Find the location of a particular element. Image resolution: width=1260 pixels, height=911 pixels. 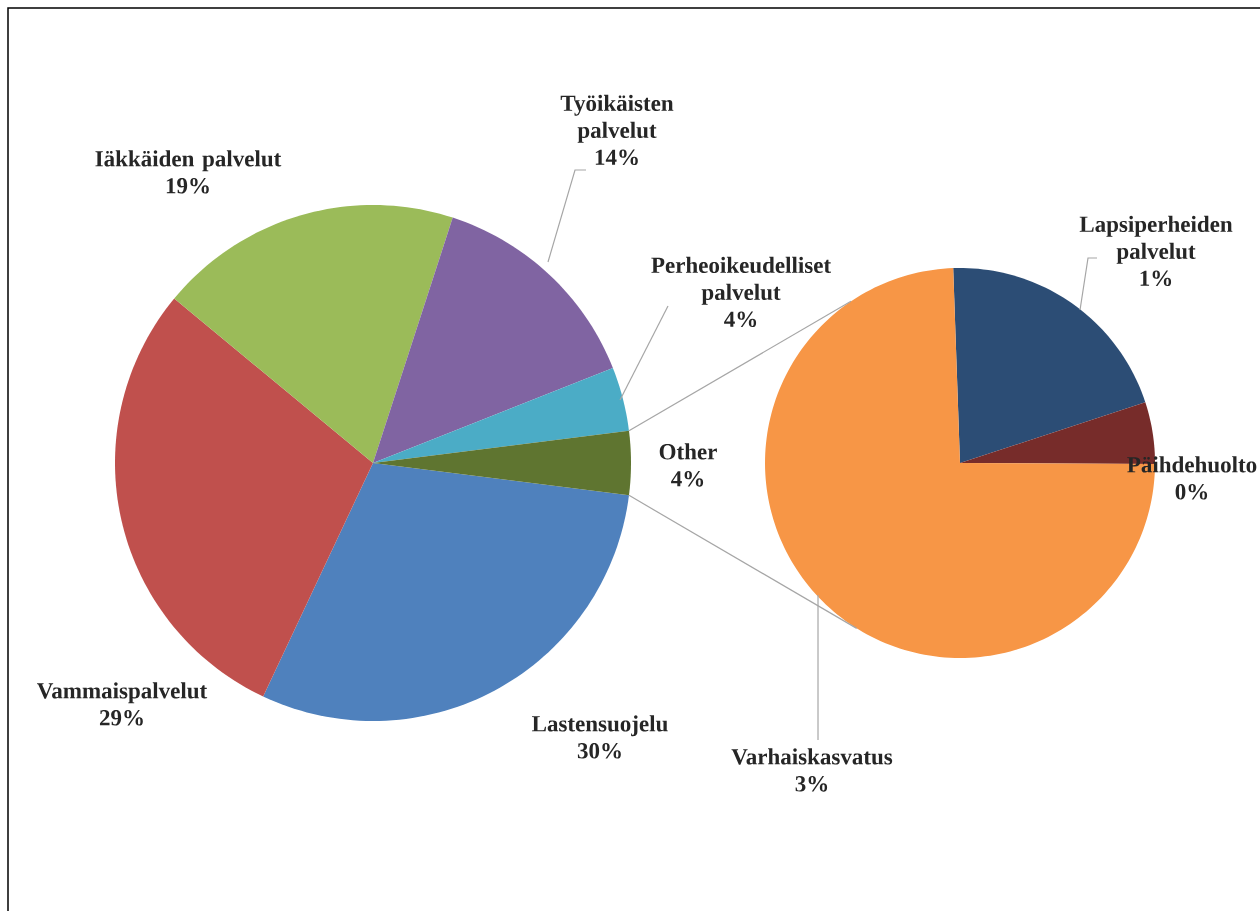

slice-label: Other is located at coordinates (688, 451).